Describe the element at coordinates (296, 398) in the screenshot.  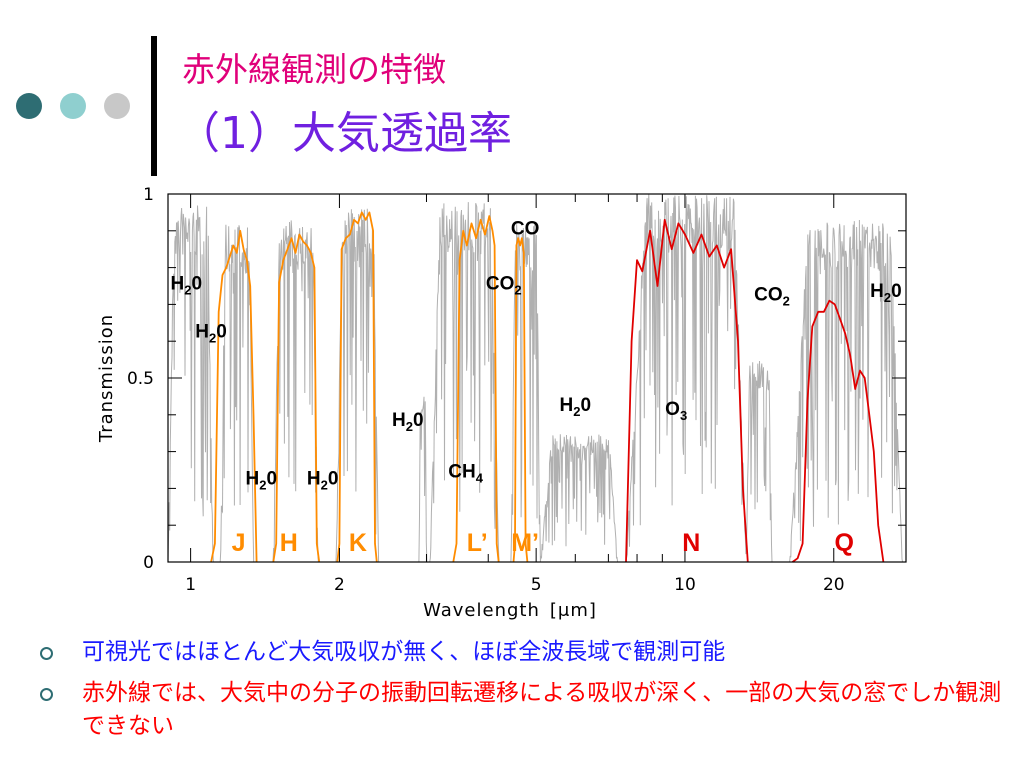
I see `band-line-h` at that location.